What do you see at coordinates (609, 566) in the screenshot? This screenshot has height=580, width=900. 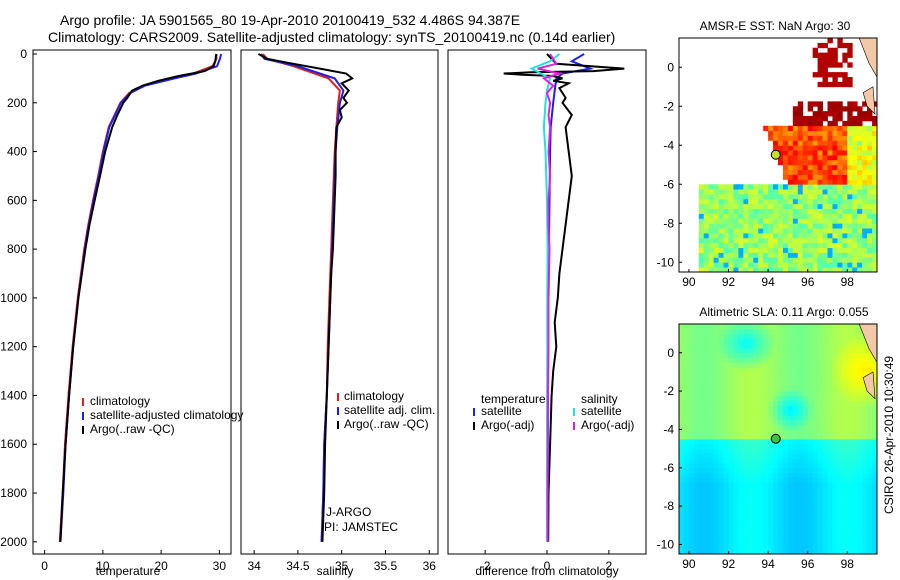 I see `x-tick-label: 2` at bounding box center [609, 566].